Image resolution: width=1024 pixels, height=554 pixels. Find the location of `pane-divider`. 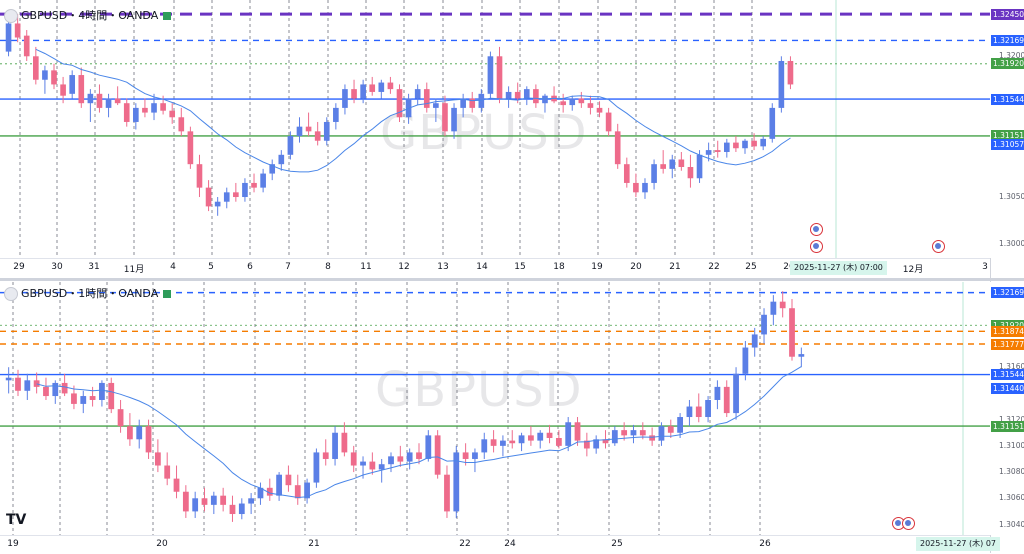

pane-divider is located at coordinates (512, 279).